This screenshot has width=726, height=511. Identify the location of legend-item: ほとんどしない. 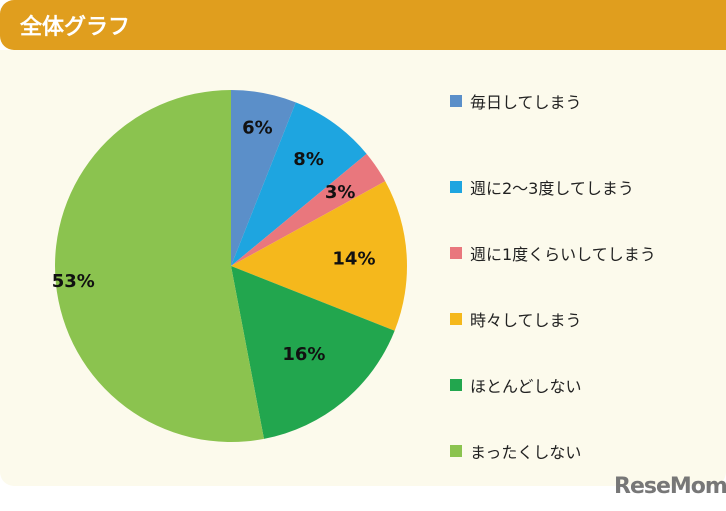
(553, 385).